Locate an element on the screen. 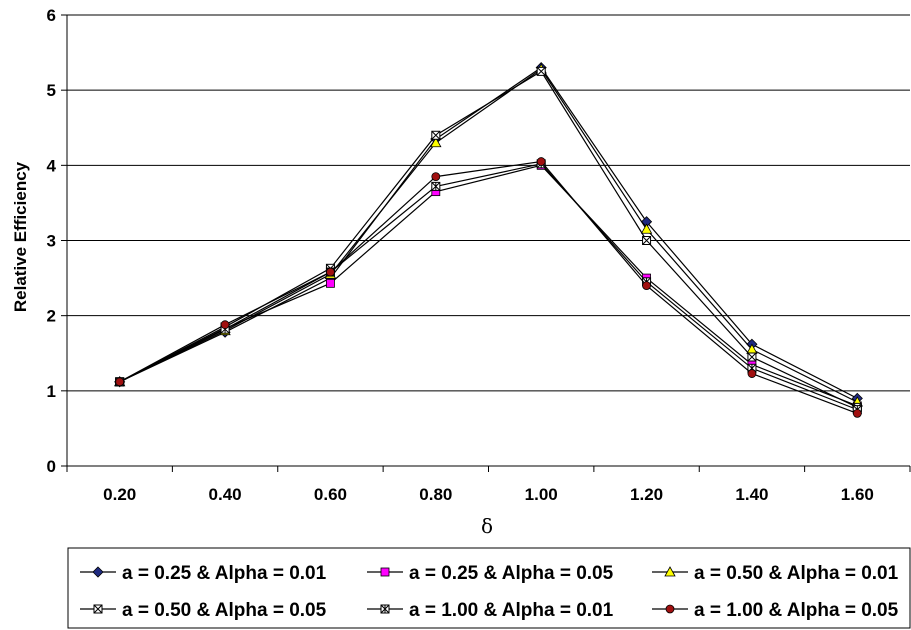  y-tick-label: 5 is located at coordinates (51, 90).